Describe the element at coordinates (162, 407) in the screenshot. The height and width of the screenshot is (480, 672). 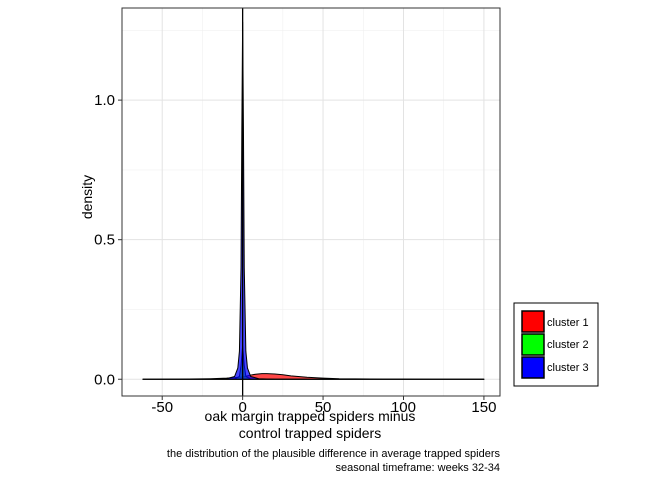
I see `x-tick-label: -50` at that location.